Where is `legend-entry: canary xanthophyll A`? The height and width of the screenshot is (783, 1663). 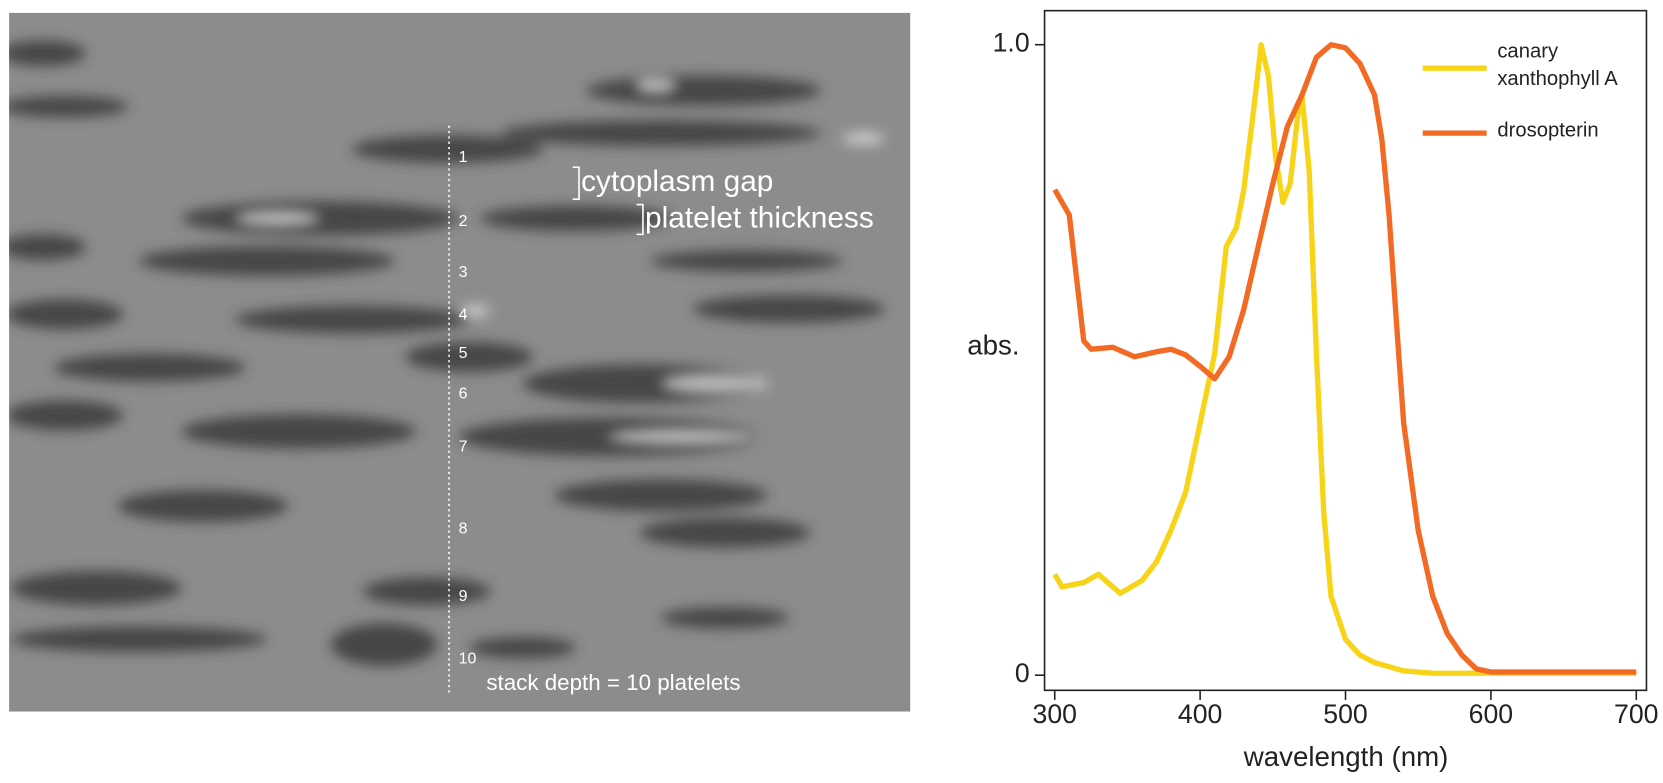
legend-entry: canary xanthophyll A is located at coordinates (1557, 65).